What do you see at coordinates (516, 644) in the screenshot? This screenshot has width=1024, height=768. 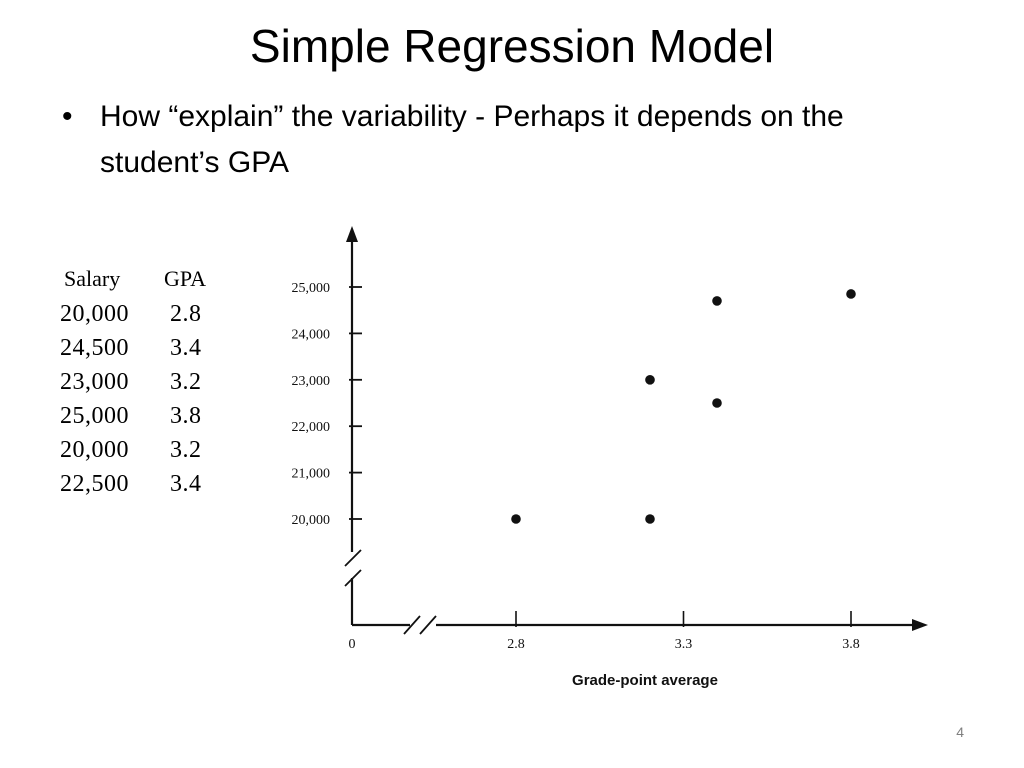 I see `x-tick-label: 2.8` at bounding box center [516, 644].